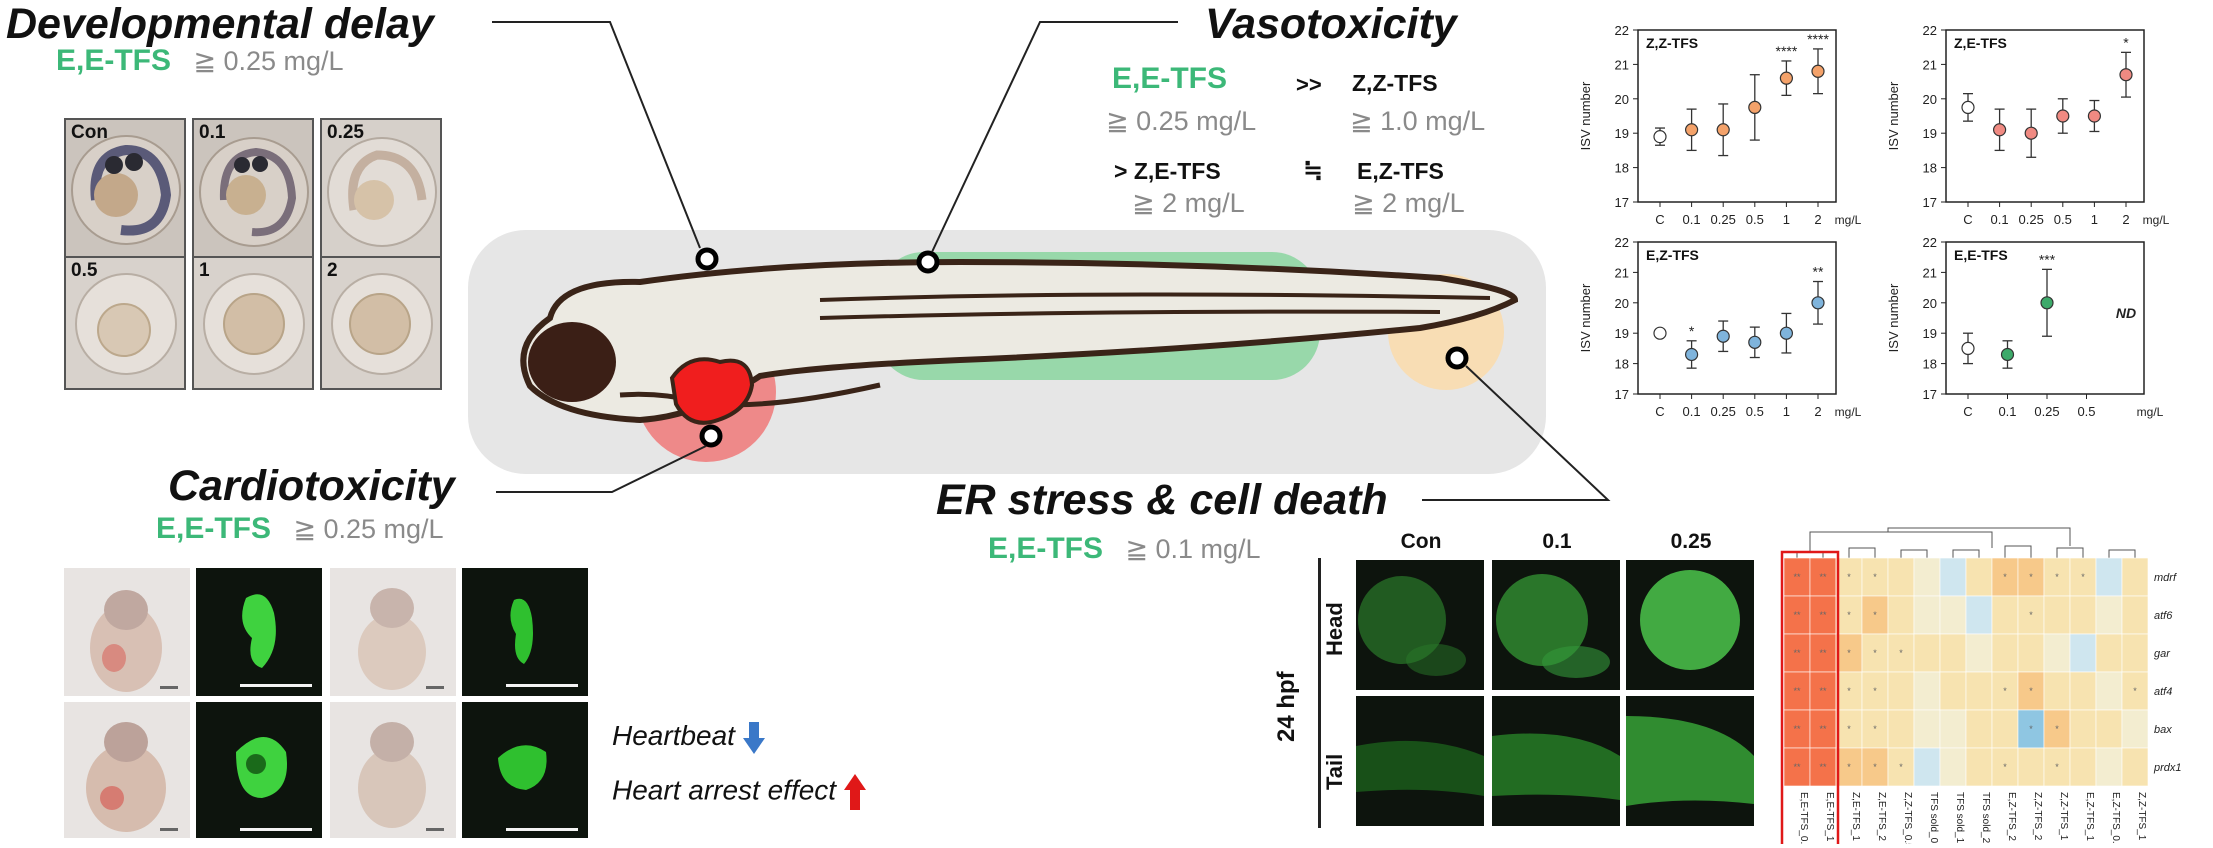 The width and height of the screenshot is (2213, 848). What do you see at coordinates (1622, 272) in the screenshot?
I see `y-tick-label: 21` at bounding box center [1622, 272].